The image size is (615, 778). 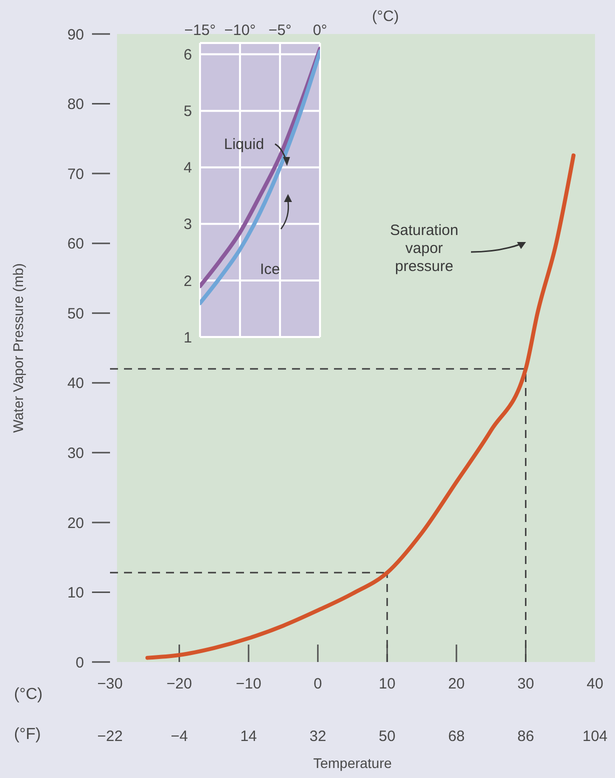 What do you see at coordinates (75, 244) in the screenshot?
I see `y-tick-label: 60` at bounding box center [75, 244].